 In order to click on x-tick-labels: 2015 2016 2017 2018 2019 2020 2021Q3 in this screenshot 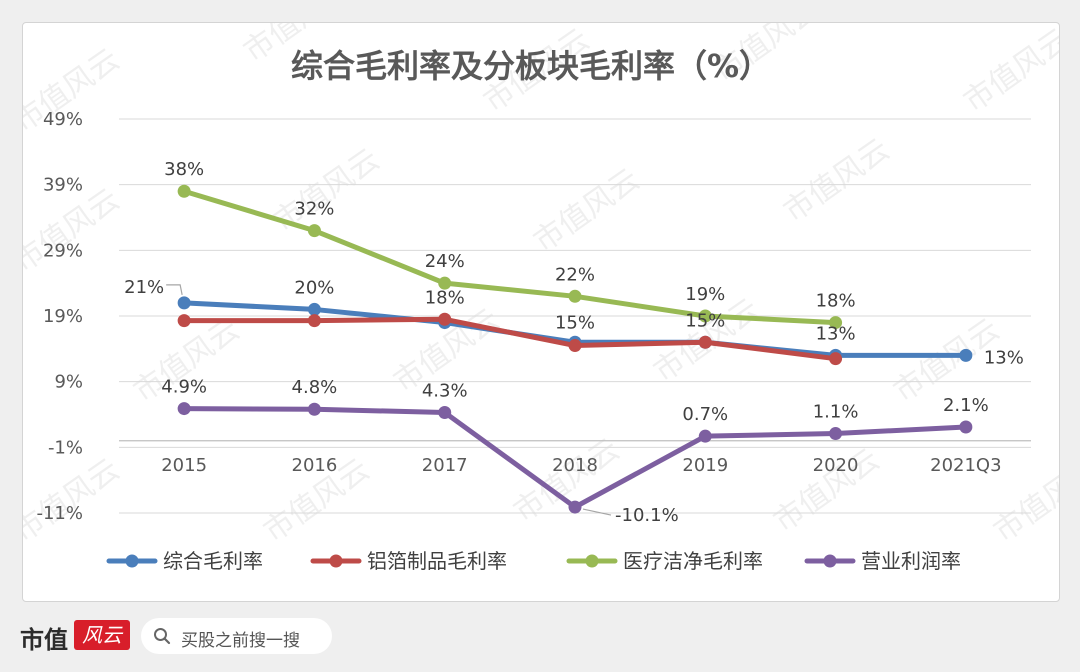, I will do `click(581, 465)`.